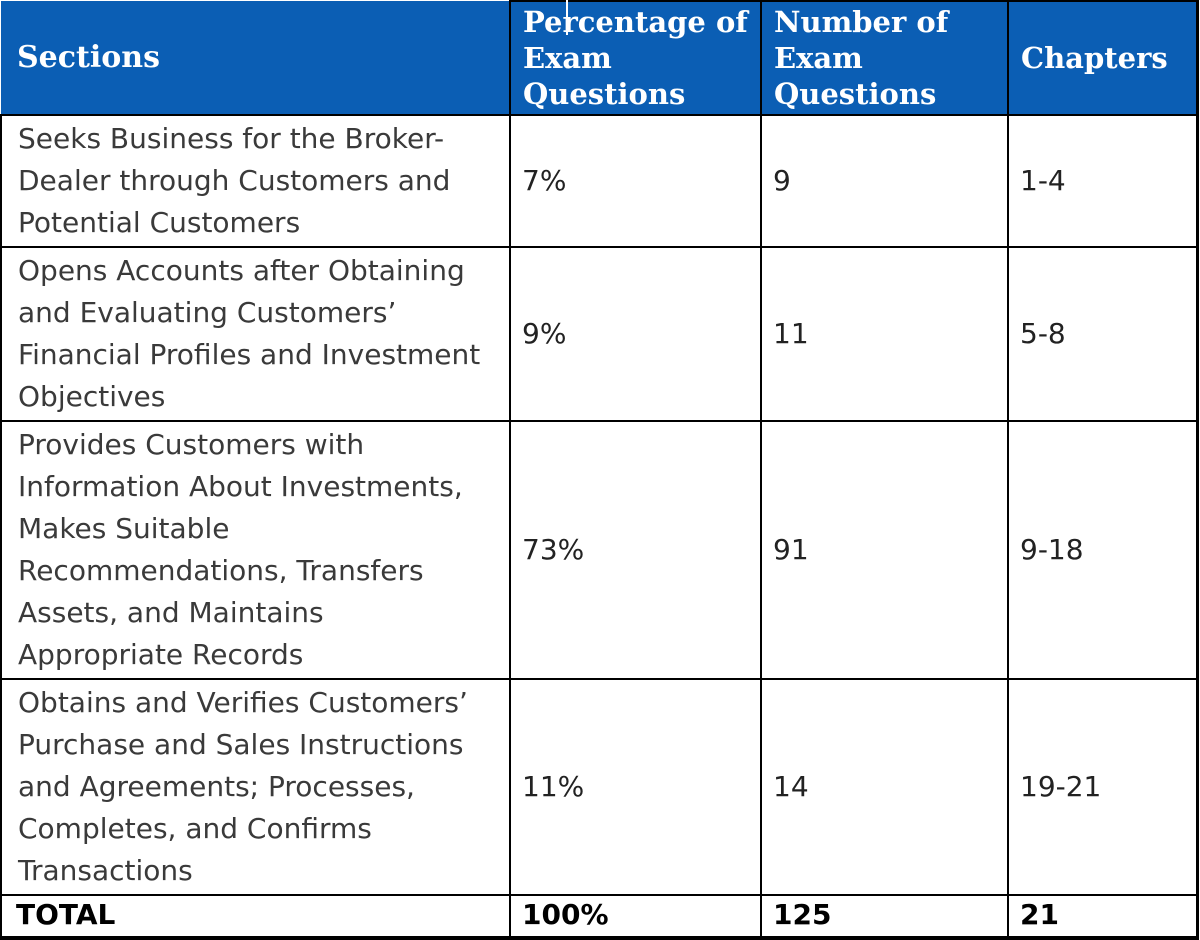  Describe the element at coordinates (1103, 917) in the screenshot. I see `total-chapters-cell: 21` at that location.